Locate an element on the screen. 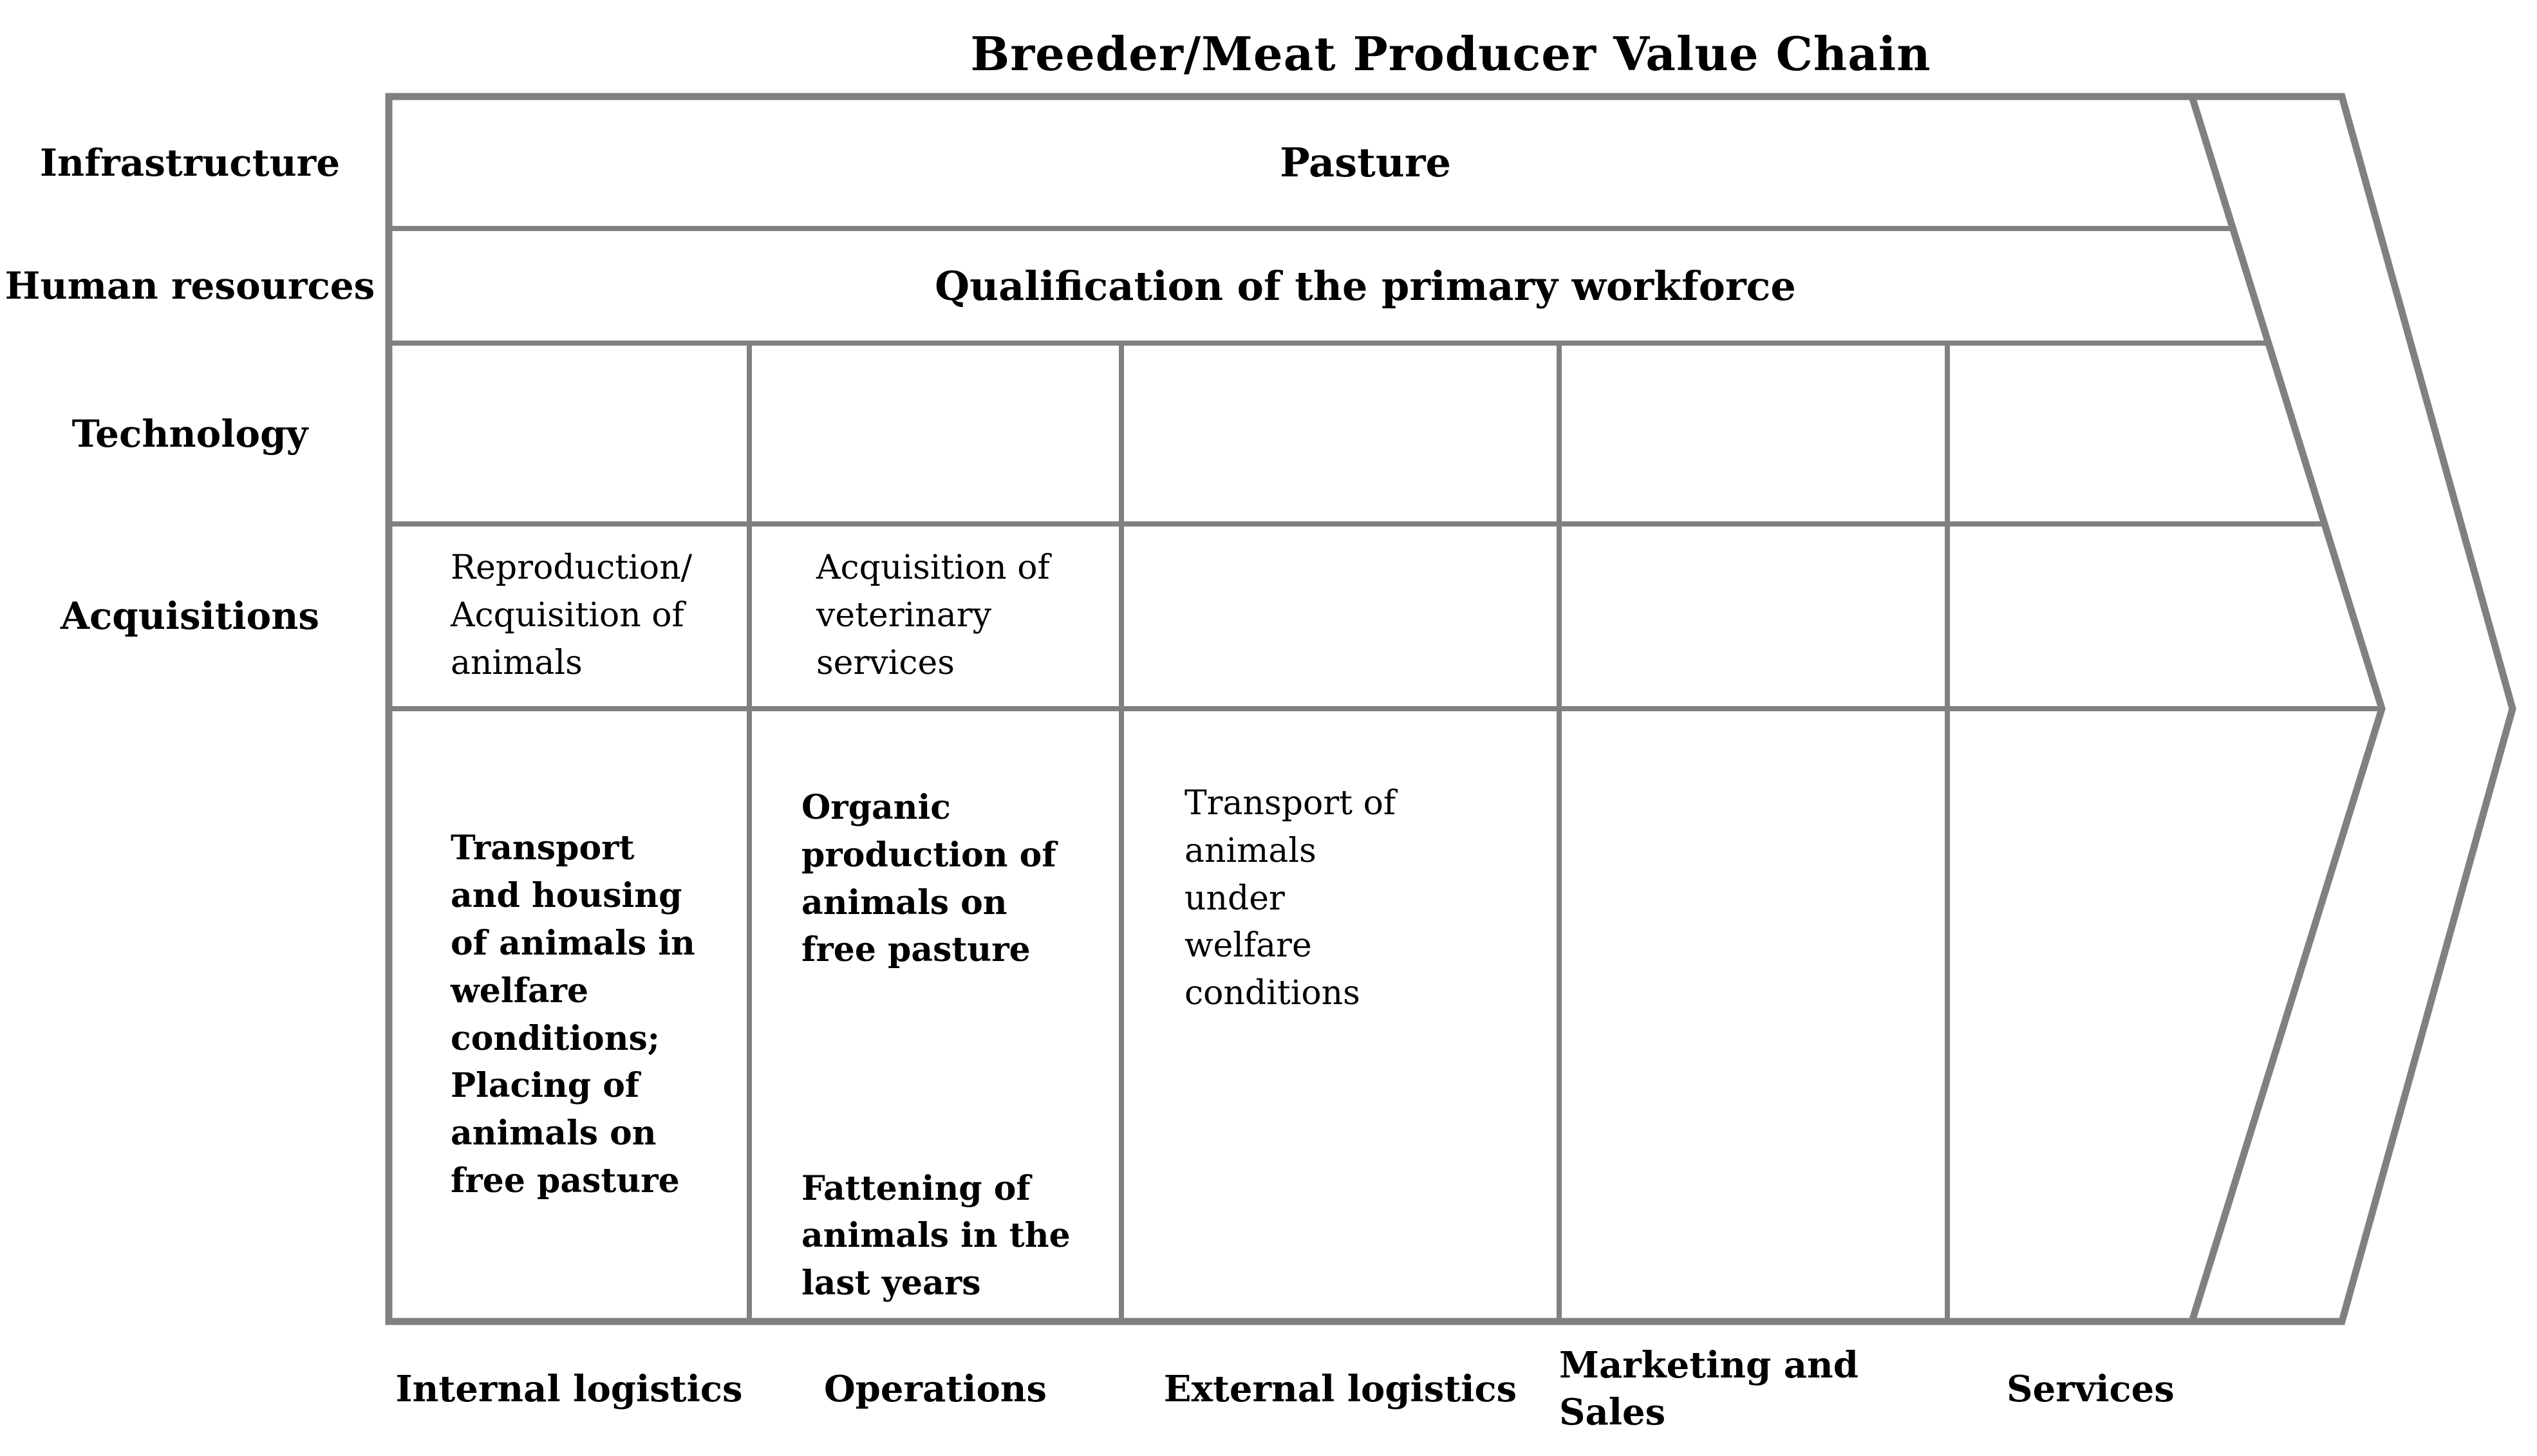 The width and height of the screenshot is (2537, 1456). column-label-services-text: Services is located at coordinates (2091, 1388).